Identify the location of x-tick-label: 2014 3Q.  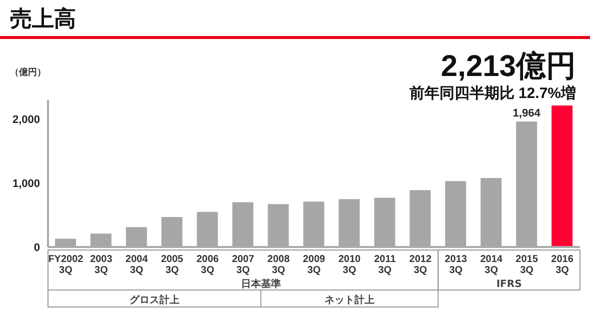
(491, 265).